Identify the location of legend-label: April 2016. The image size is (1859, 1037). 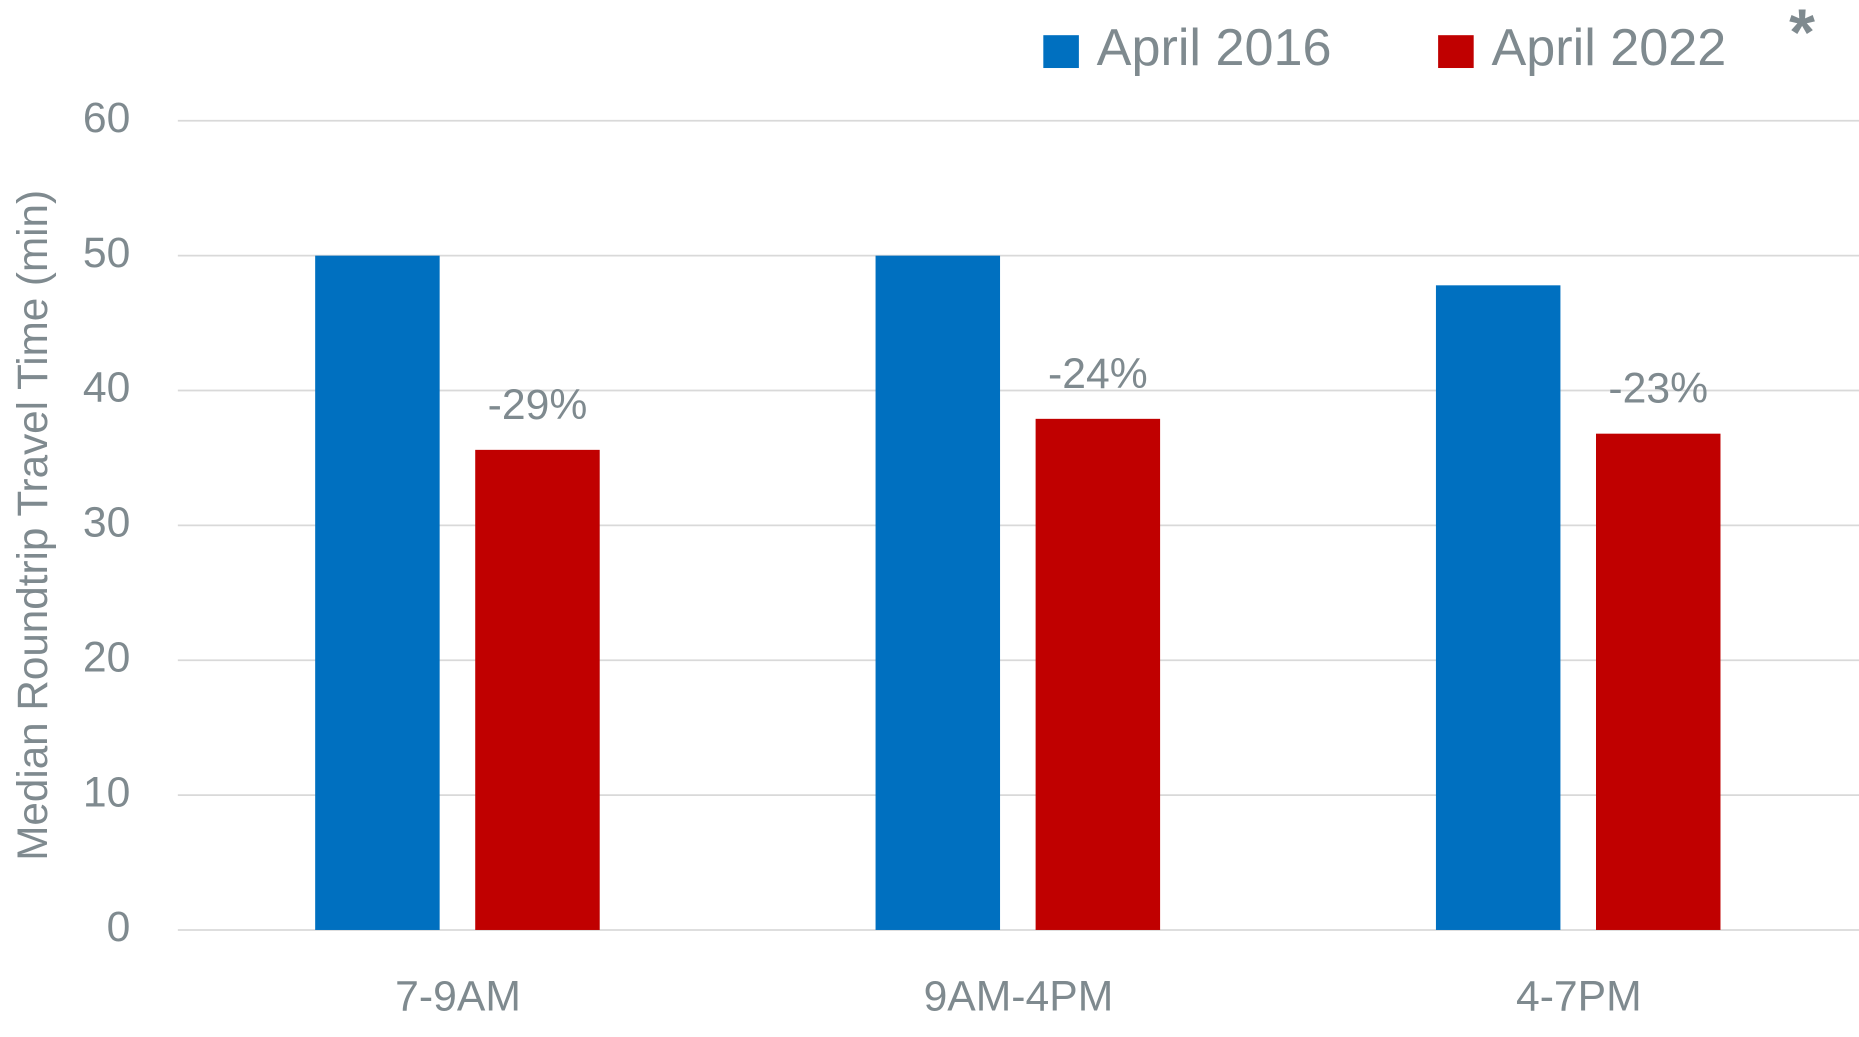
(1214, 47).